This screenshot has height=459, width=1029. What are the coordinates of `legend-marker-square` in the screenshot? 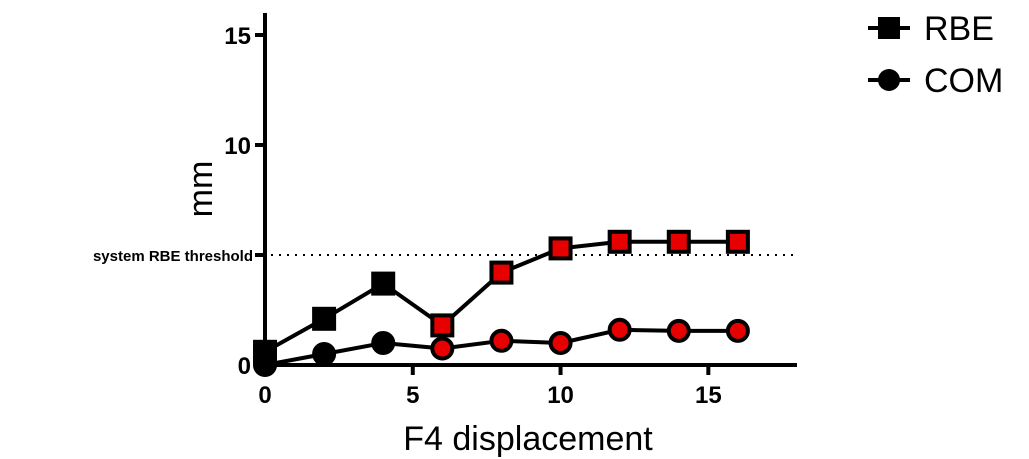 It's located at (889, 28).